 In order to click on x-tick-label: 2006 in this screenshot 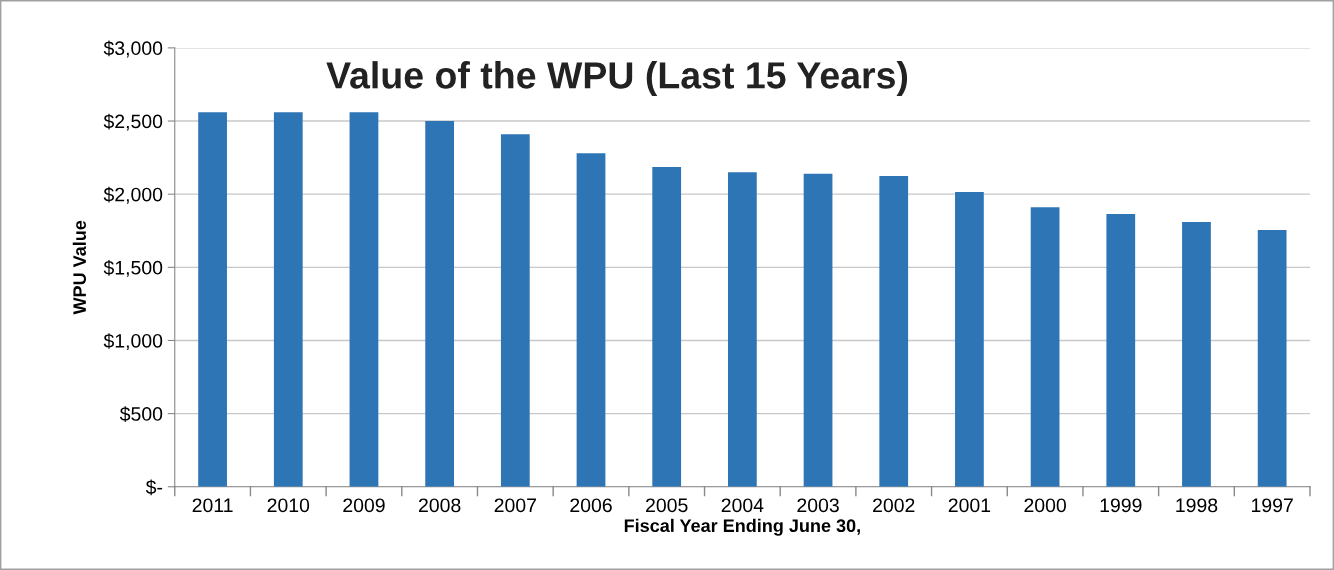, I will do `click(591, 505)`.